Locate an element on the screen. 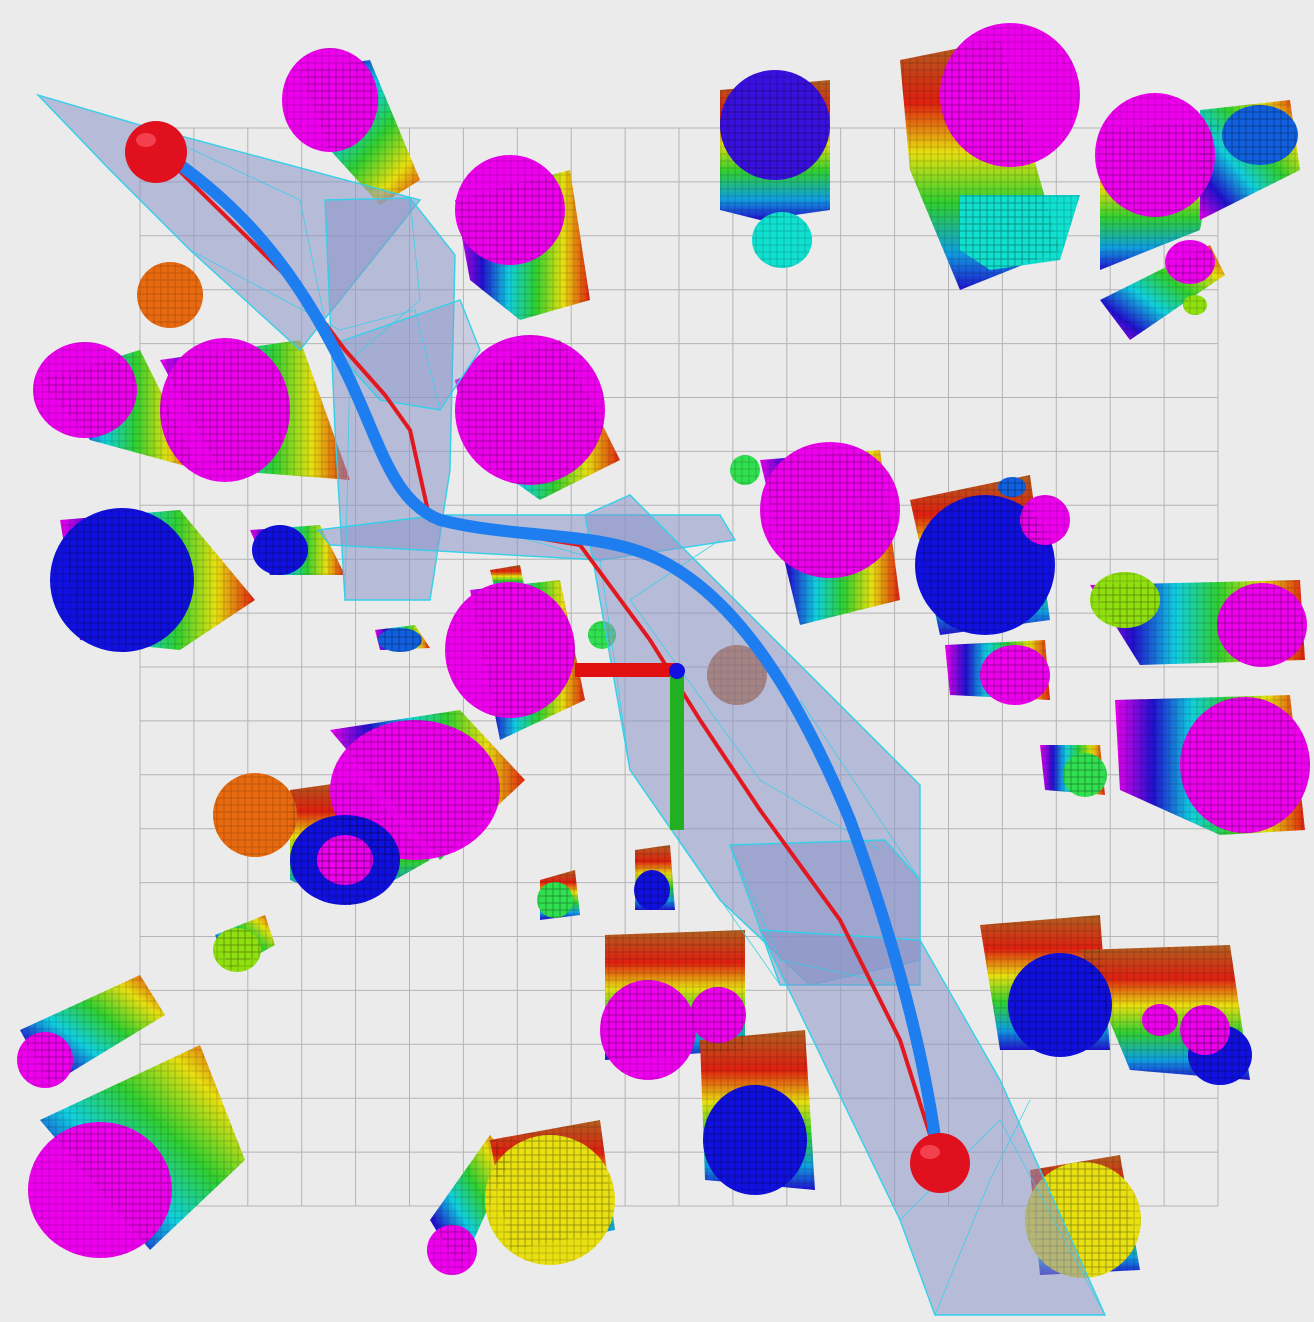  y-axis is located at coordinates (677, 750).